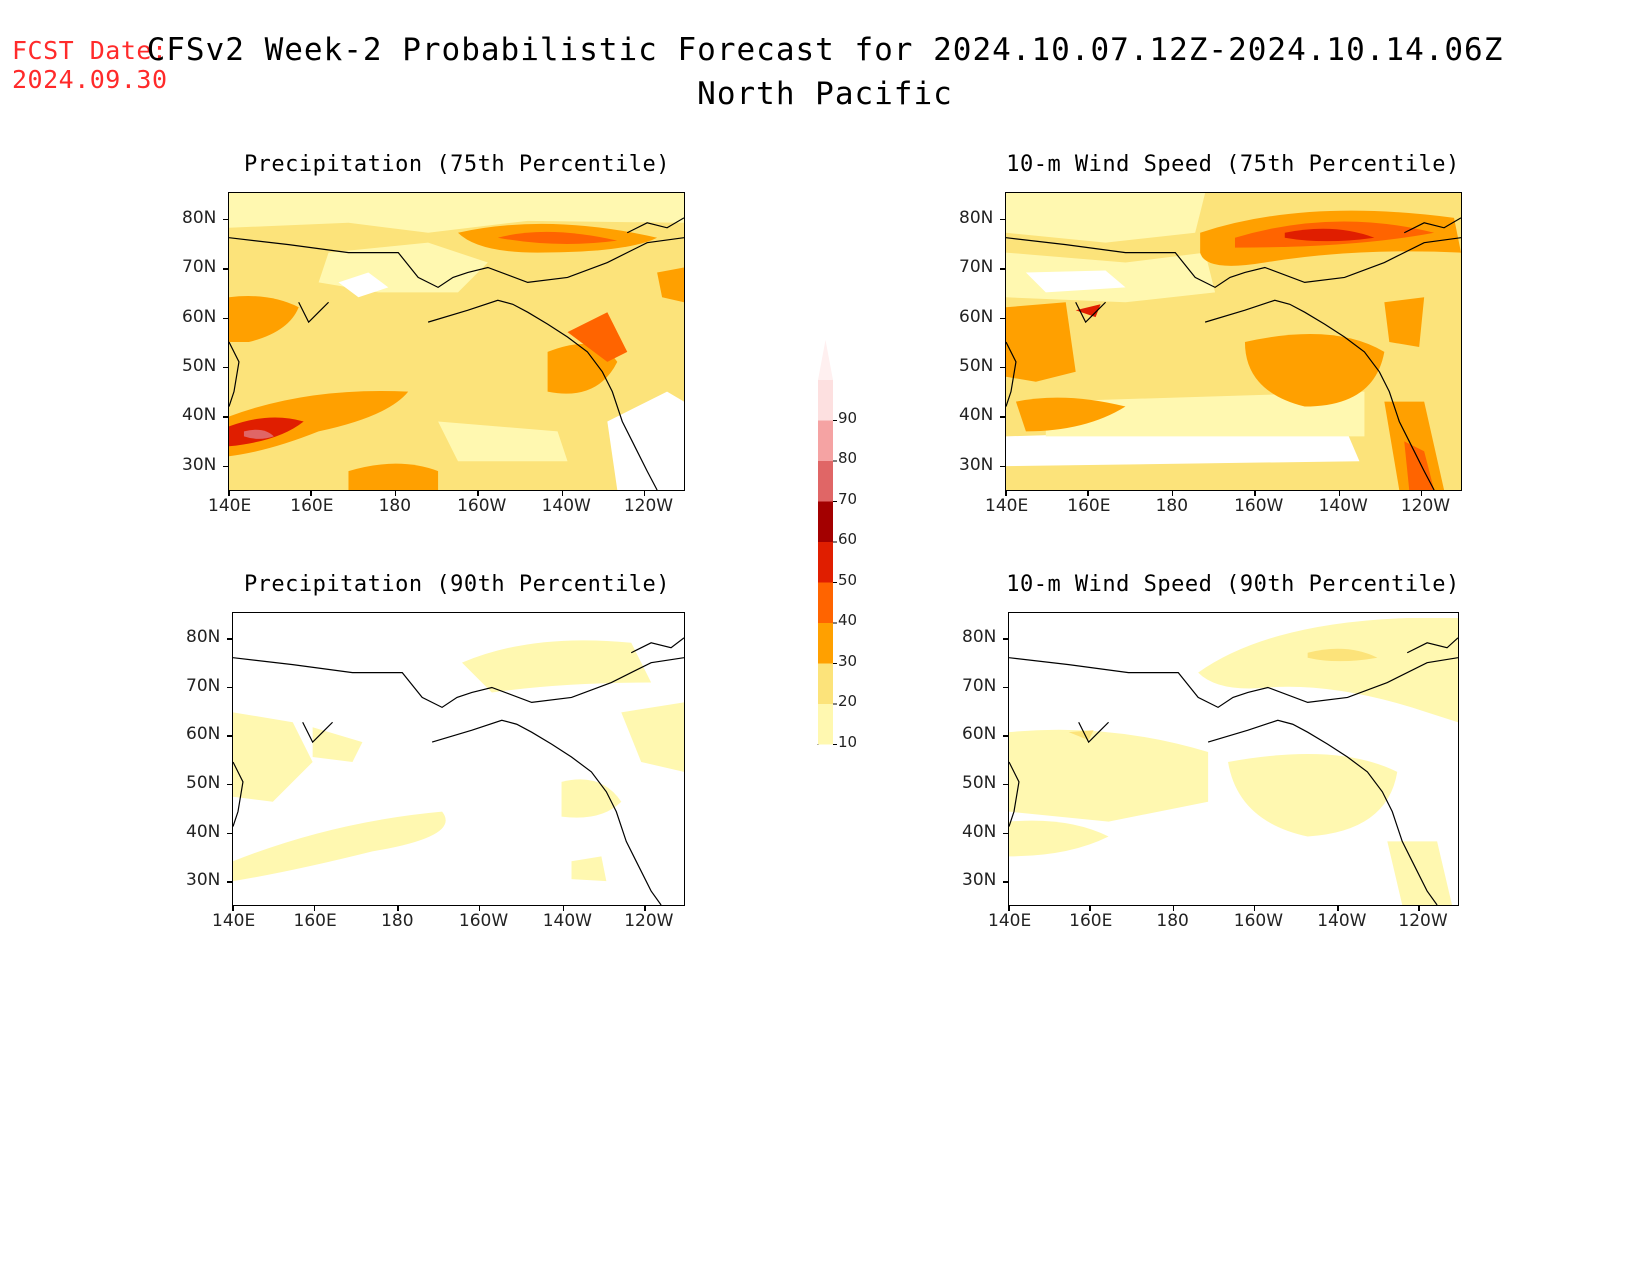 This screenshot has width=1650, height=1275. What do you see at coordinates (1233, 584) in the screenshot?
I see `panel-title-wind-90: 10-m Wind Speed (90th Percentile)` at bounding box center [1233, 584].